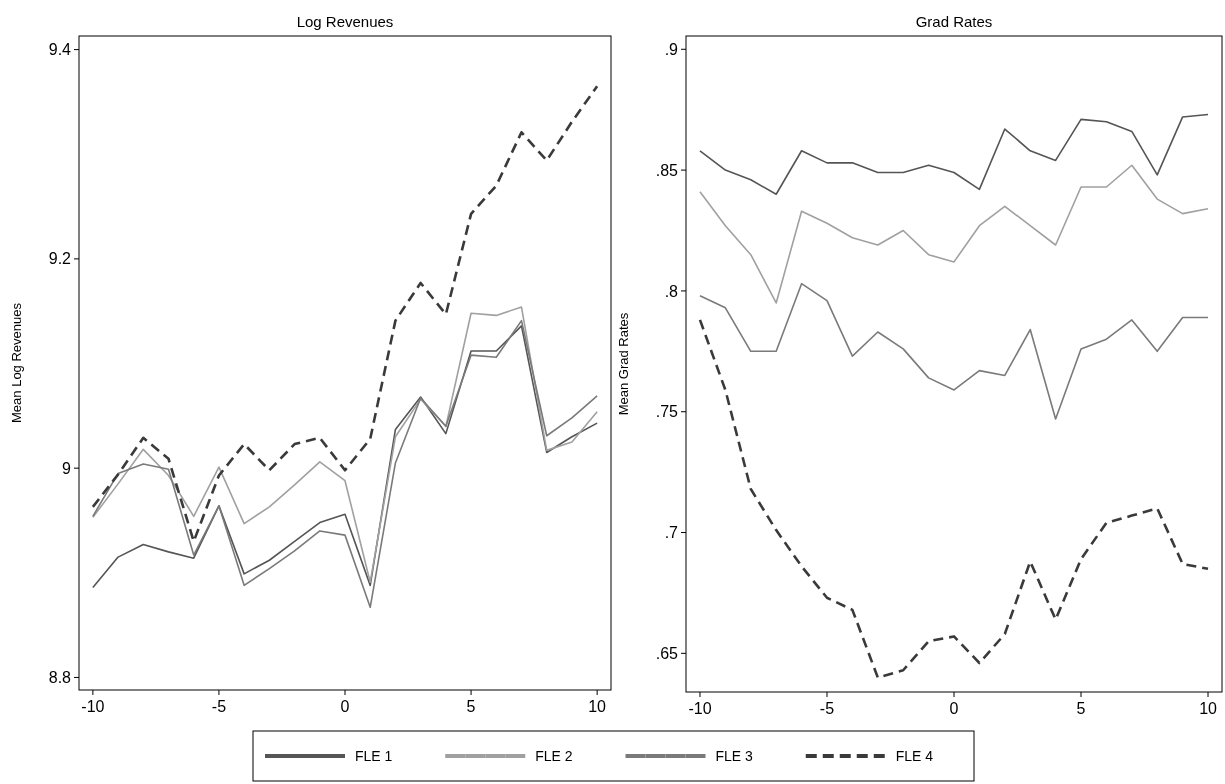 The height and width of the screenshot is (784, 1225). Describe the element at coordinates (623, 364) in the screenshot. I see `y-axis-title: Mean Grad Rates` at that location.